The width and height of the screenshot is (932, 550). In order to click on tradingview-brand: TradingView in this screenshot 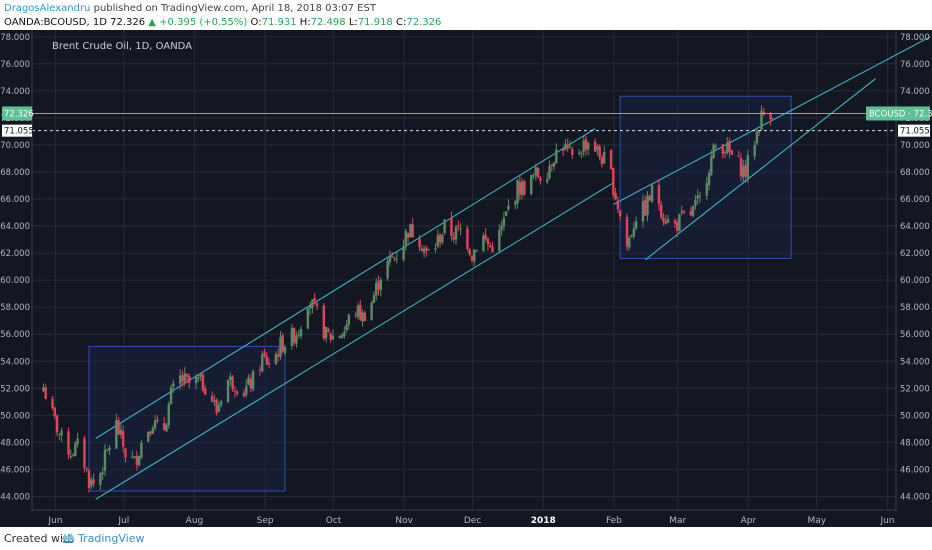, I will do `click(111, 538)`.